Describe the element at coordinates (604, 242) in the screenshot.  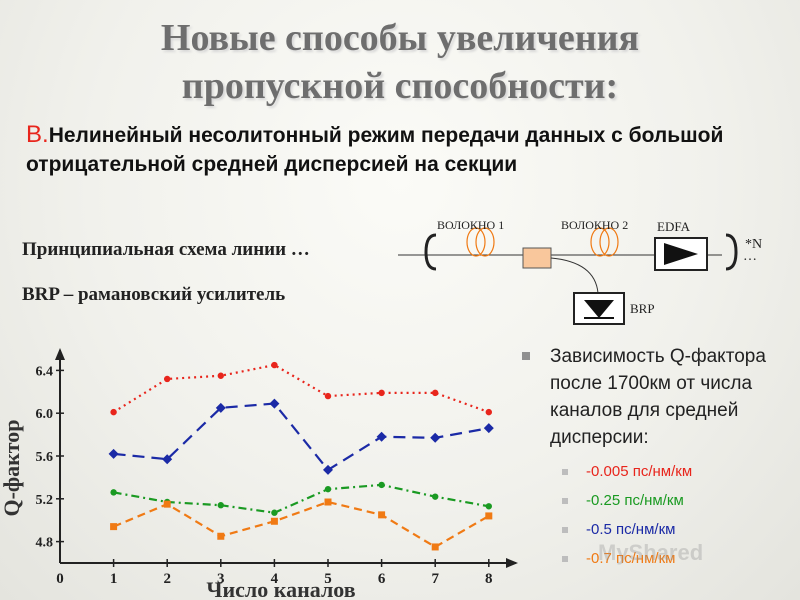
I see `fiber-2-coil` at that location.